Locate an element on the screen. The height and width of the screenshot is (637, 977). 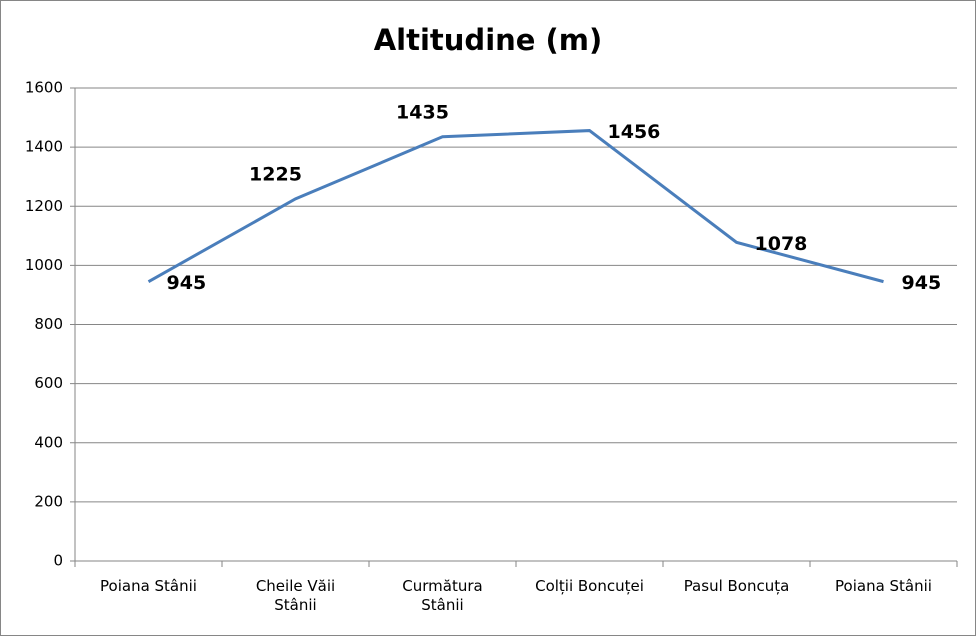
chart-title: Altitudine (m) is located at coordinates (488, 40).